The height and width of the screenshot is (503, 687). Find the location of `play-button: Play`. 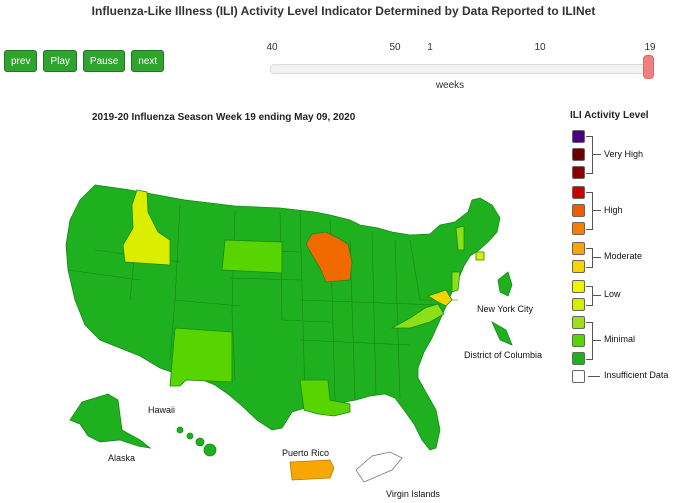

play-button: Play is located at coordinates (60, 61).